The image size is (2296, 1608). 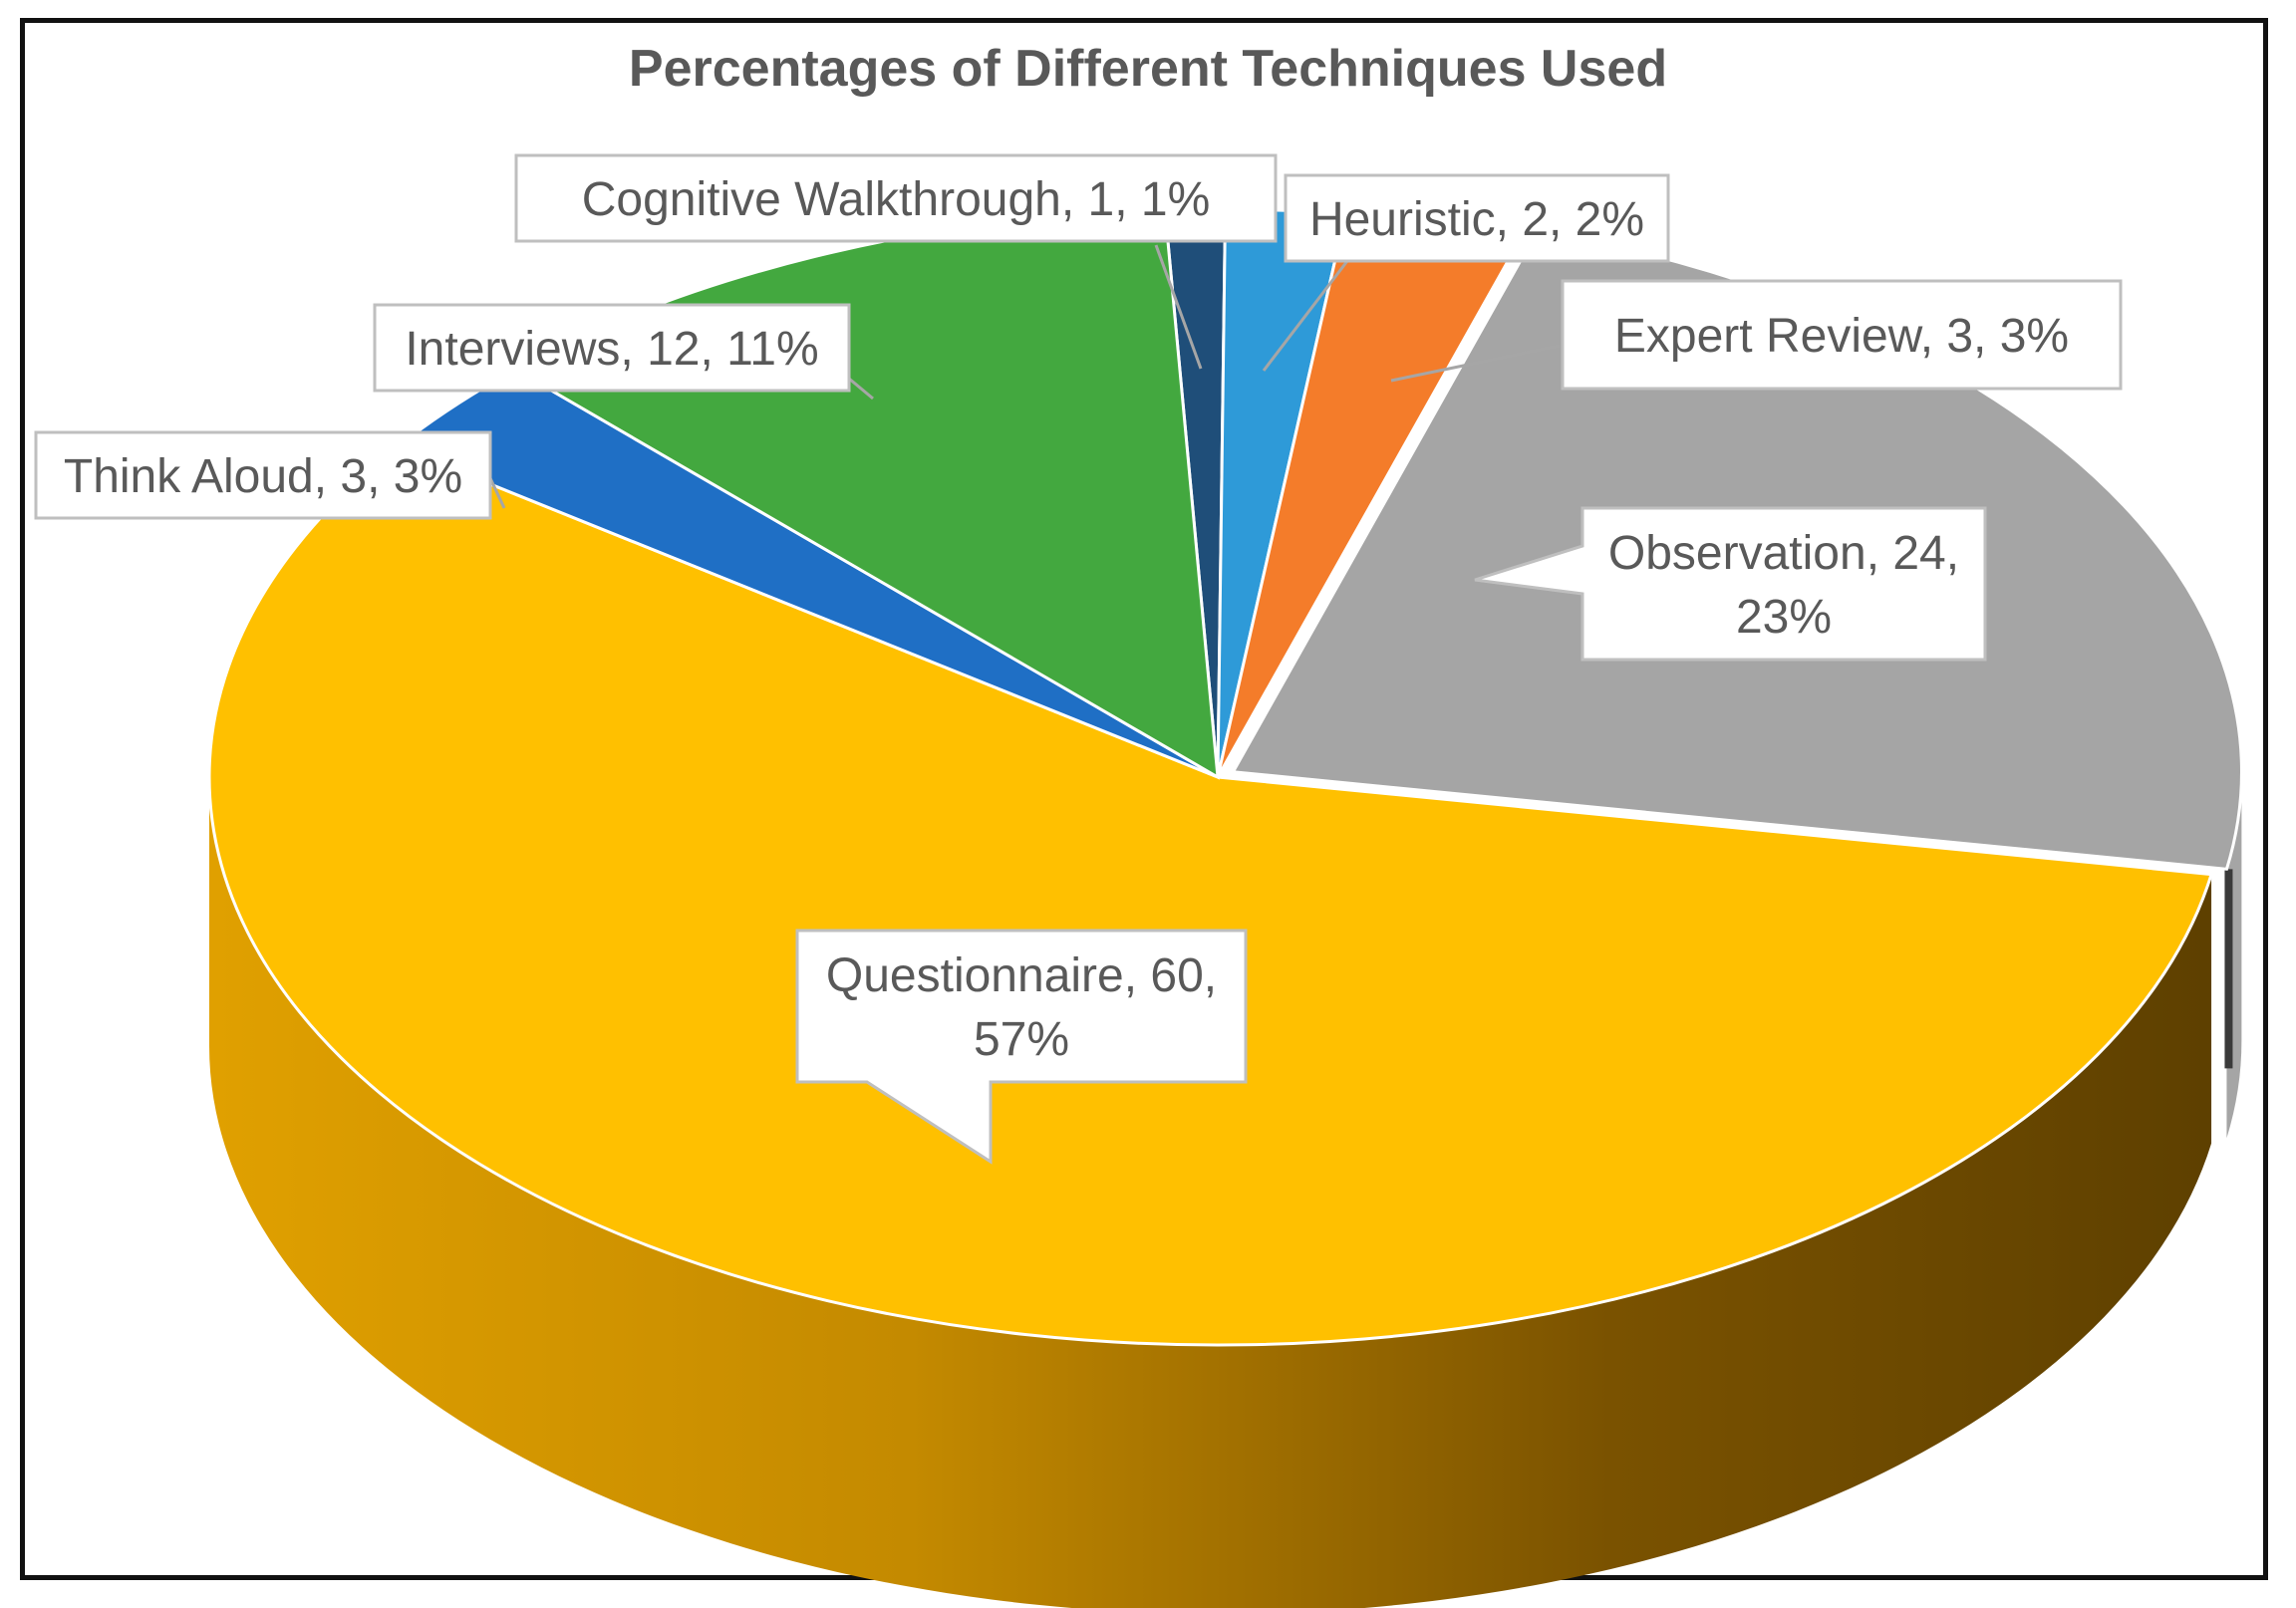 What do you see at coordinates (861, 389) in the screenshot?
I see `leader-line-interviews` at bounding box center [861, 389].